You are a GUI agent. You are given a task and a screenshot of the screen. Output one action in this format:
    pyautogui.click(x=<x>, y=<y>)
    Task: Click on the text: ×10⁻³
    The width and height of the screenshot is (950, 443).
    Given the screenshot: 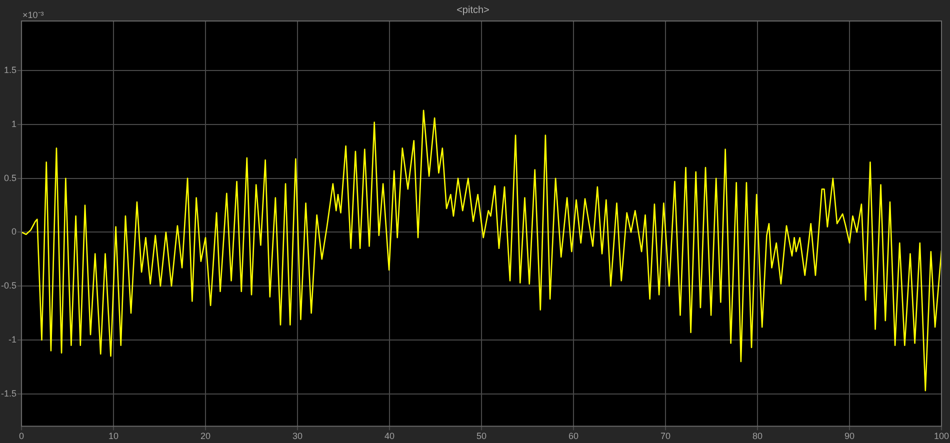 What is the action you would take?
    pyautogui.click(x=33, y=15)
    